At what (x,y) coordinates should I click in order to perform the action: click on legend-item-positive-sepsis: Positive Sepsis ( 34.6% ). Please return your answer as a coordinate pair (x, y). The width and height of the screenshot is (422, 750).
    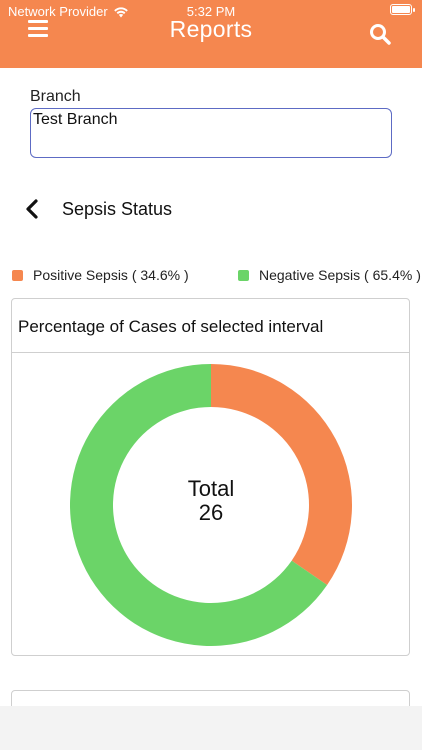
    Looking at the image, I should click on (100, 275).